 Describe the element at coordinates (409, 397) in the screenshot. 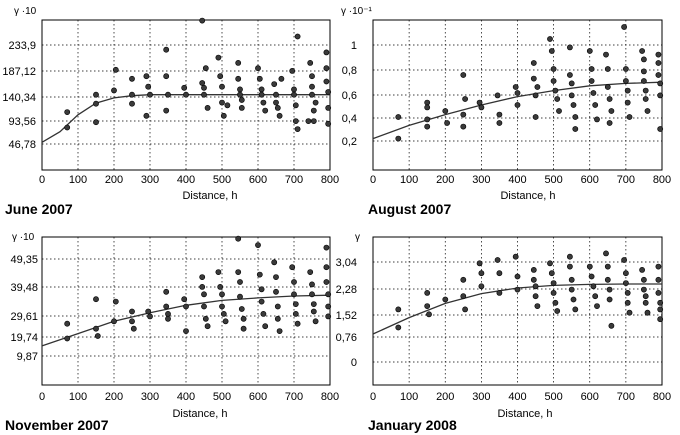

I see `x-tick-label: 100` at that location.